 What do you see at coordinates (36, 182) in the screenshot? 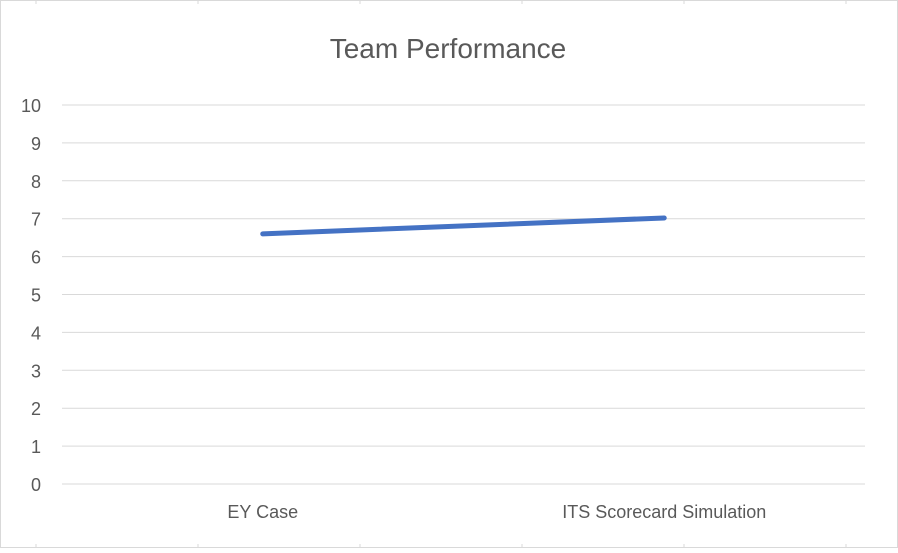
I see `y-tick-label: 8` at bounding box center [36, 182].